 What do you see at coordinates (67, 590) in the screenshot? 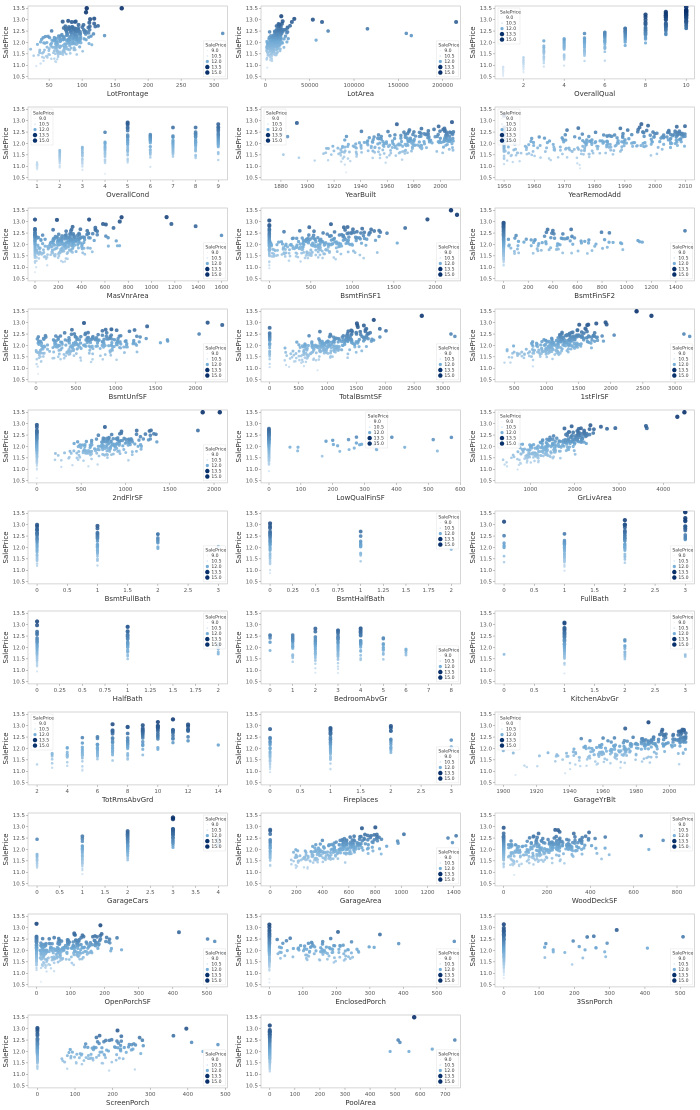
I see `x-tick-label: 0.5` at bounding box center [67, 590].